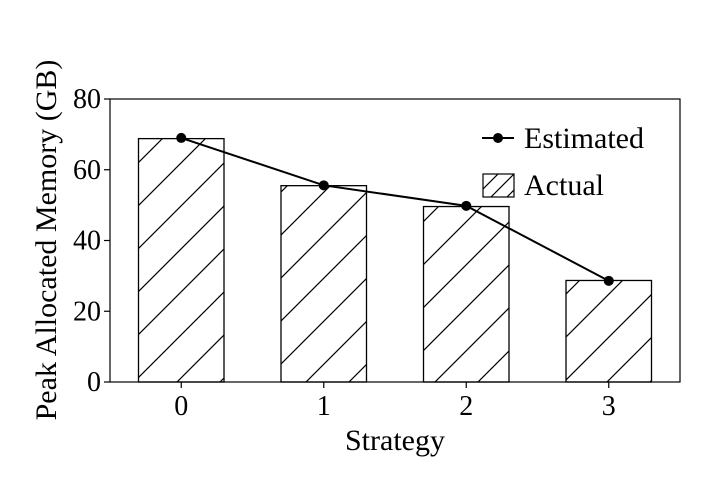 The width and height of the screenshot is (714, 500). I want to click on x-tick-label: 2, so click(466, 406).